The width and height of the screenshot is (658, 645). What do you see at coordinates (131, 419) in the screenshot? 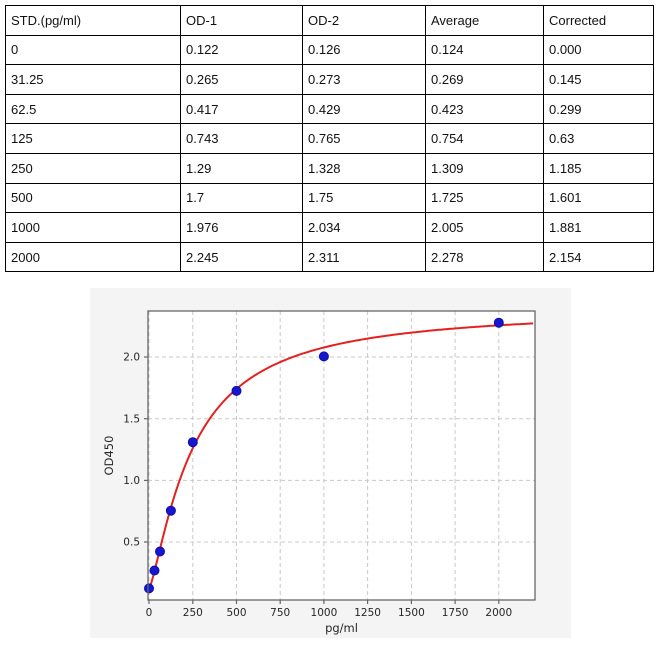
I see `y-tick-label: 1.5` at bounding box center [131, 419].